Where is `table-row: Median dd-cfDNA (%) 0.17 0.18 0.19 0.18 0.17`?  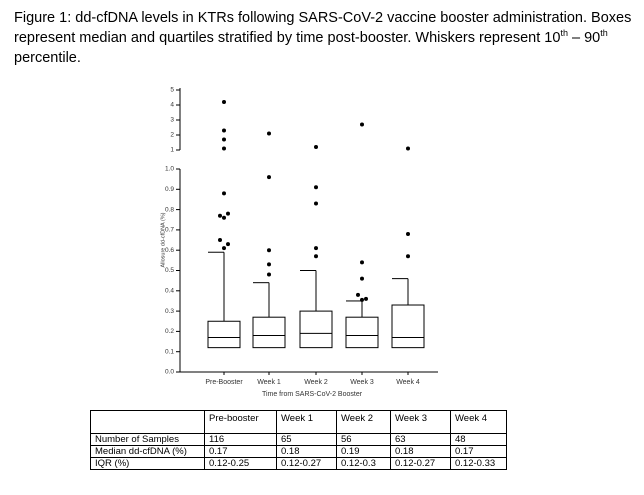
table-row: Median dd-cfDNA (%) 0.17 0.18 0.19 0.18 0.17 is located at coordinates (298, 451).